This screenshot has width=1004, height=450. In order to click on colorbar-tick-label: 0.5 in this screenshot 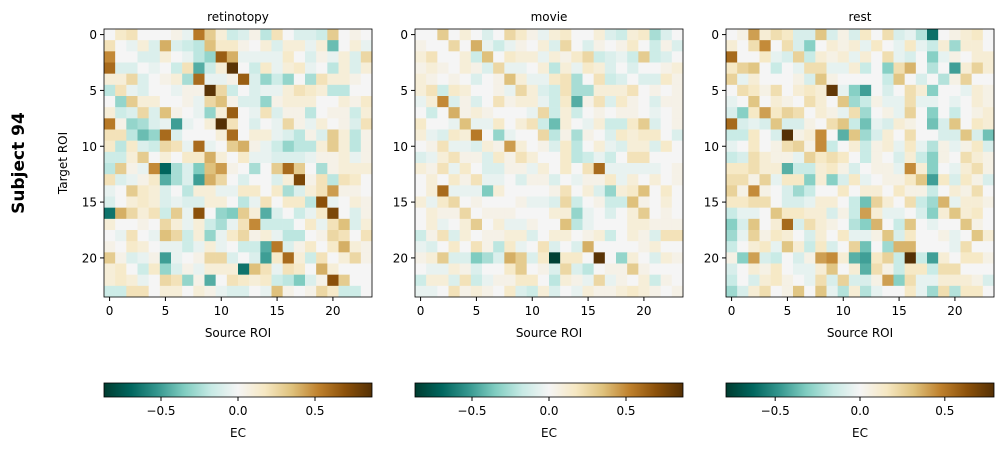, I will do `click(944, 411)`.